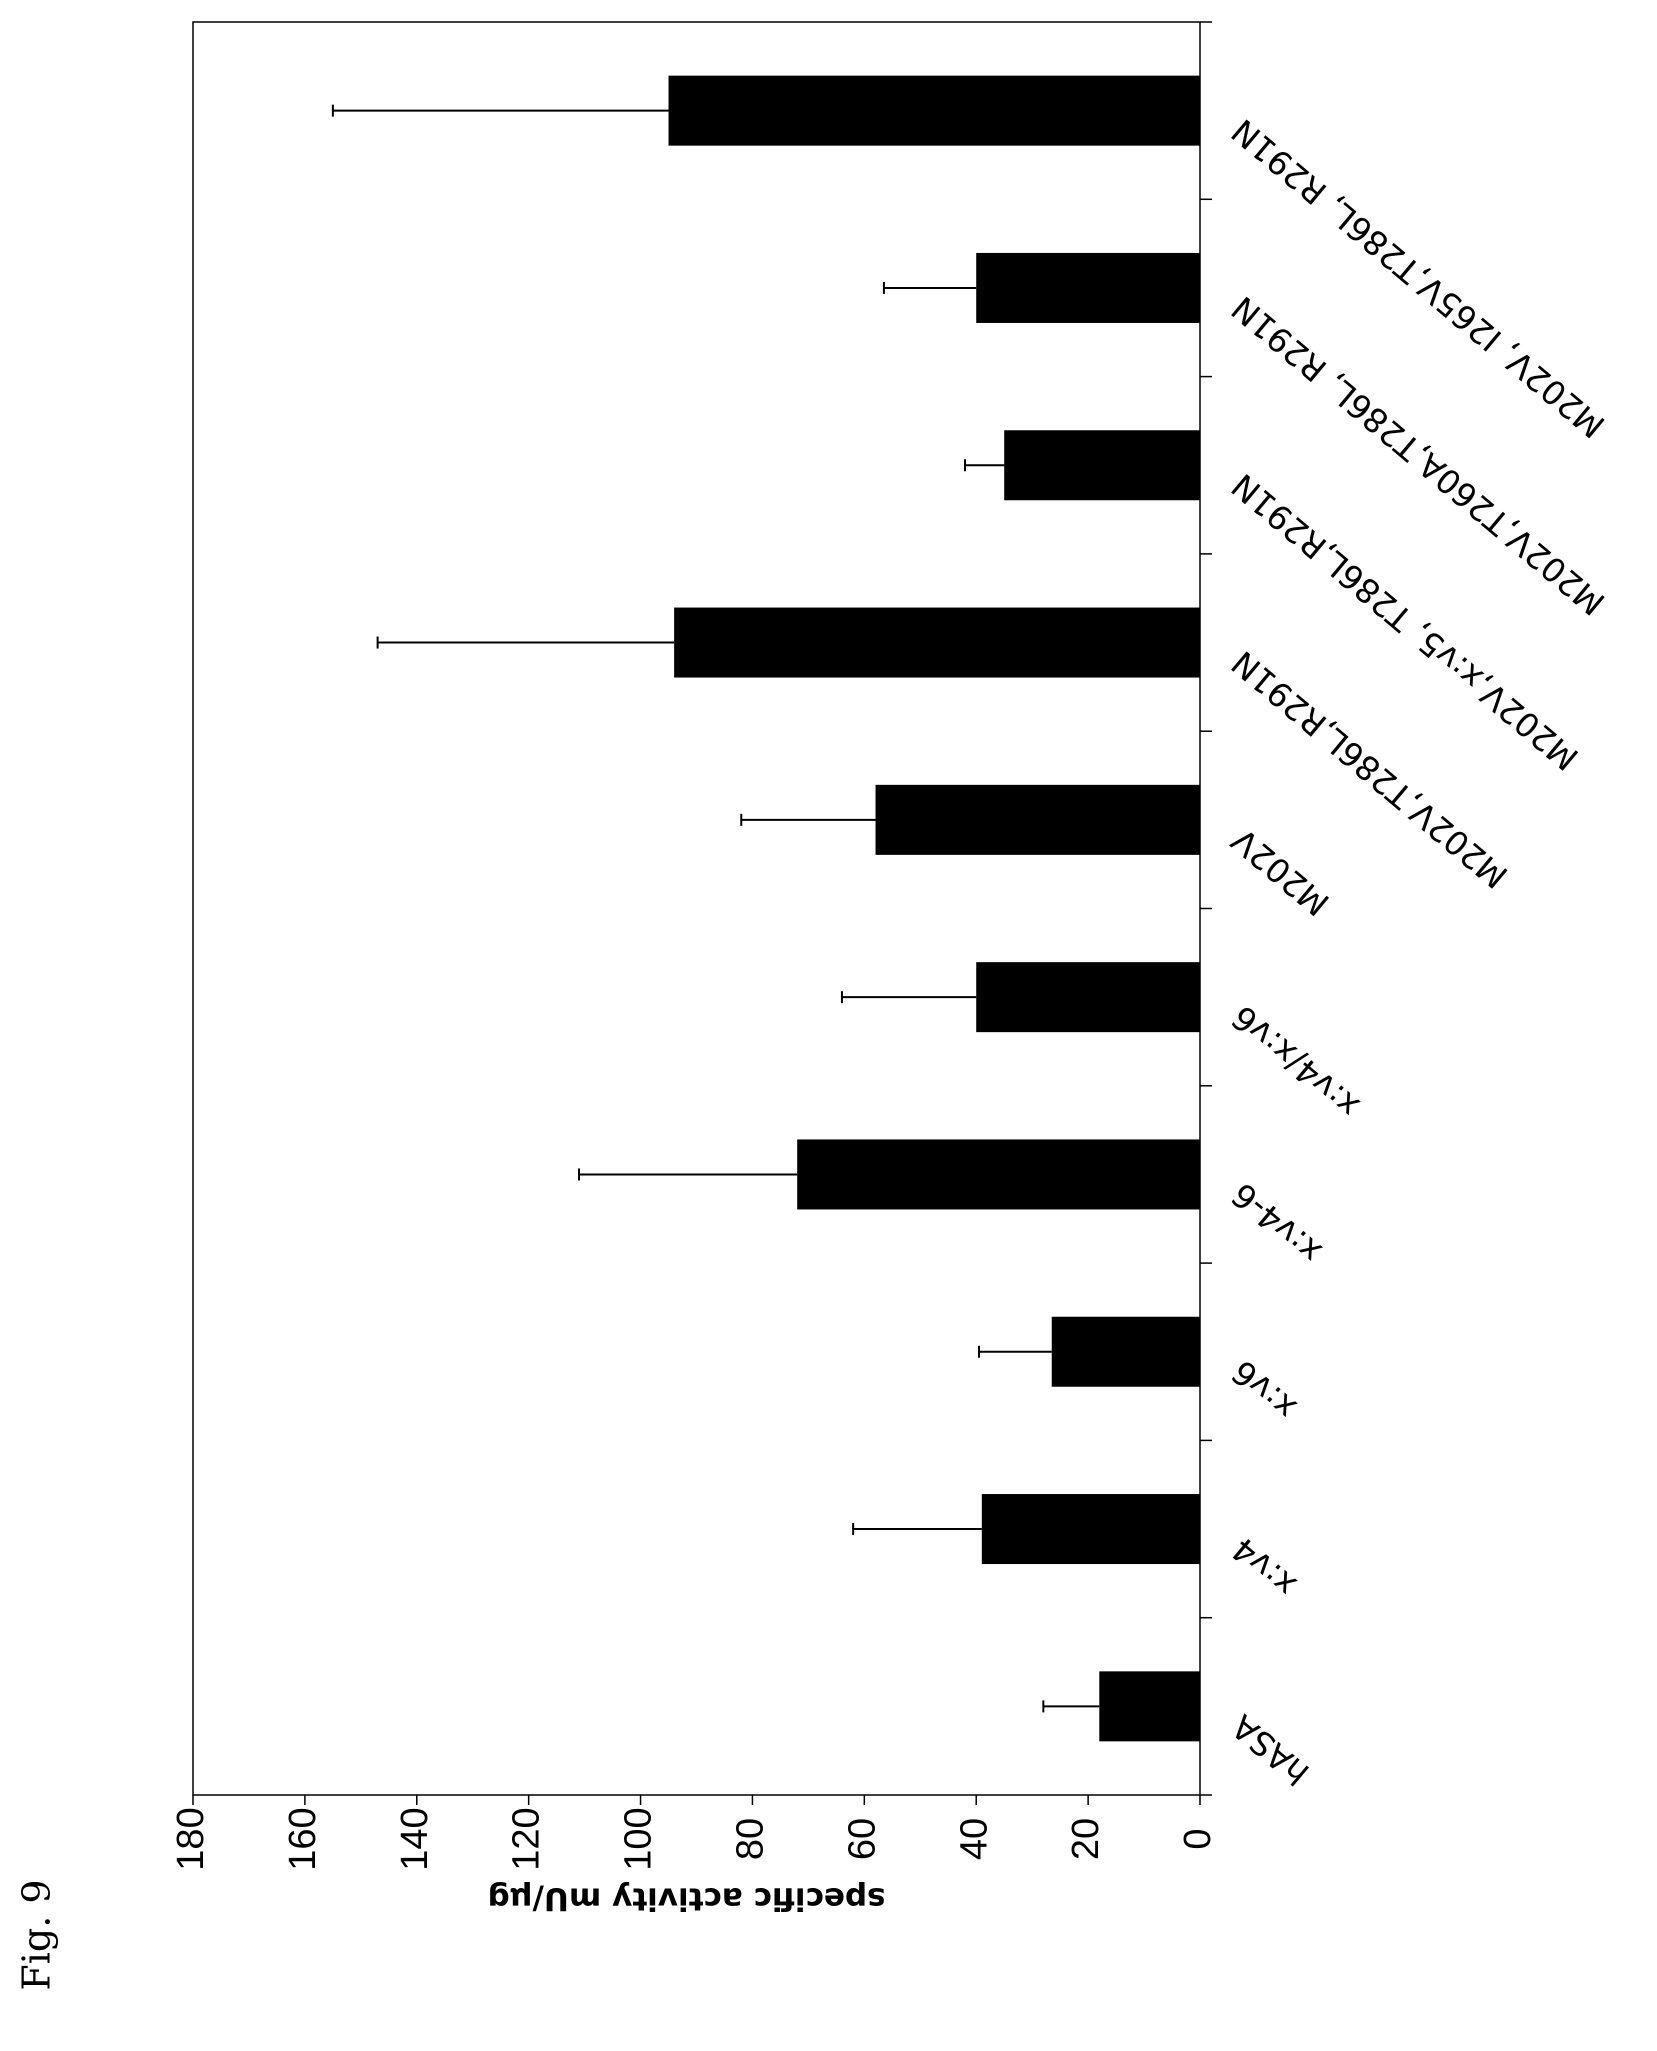  I want to click on category-label: x:v4/x:v6, so click(1295, 1062).